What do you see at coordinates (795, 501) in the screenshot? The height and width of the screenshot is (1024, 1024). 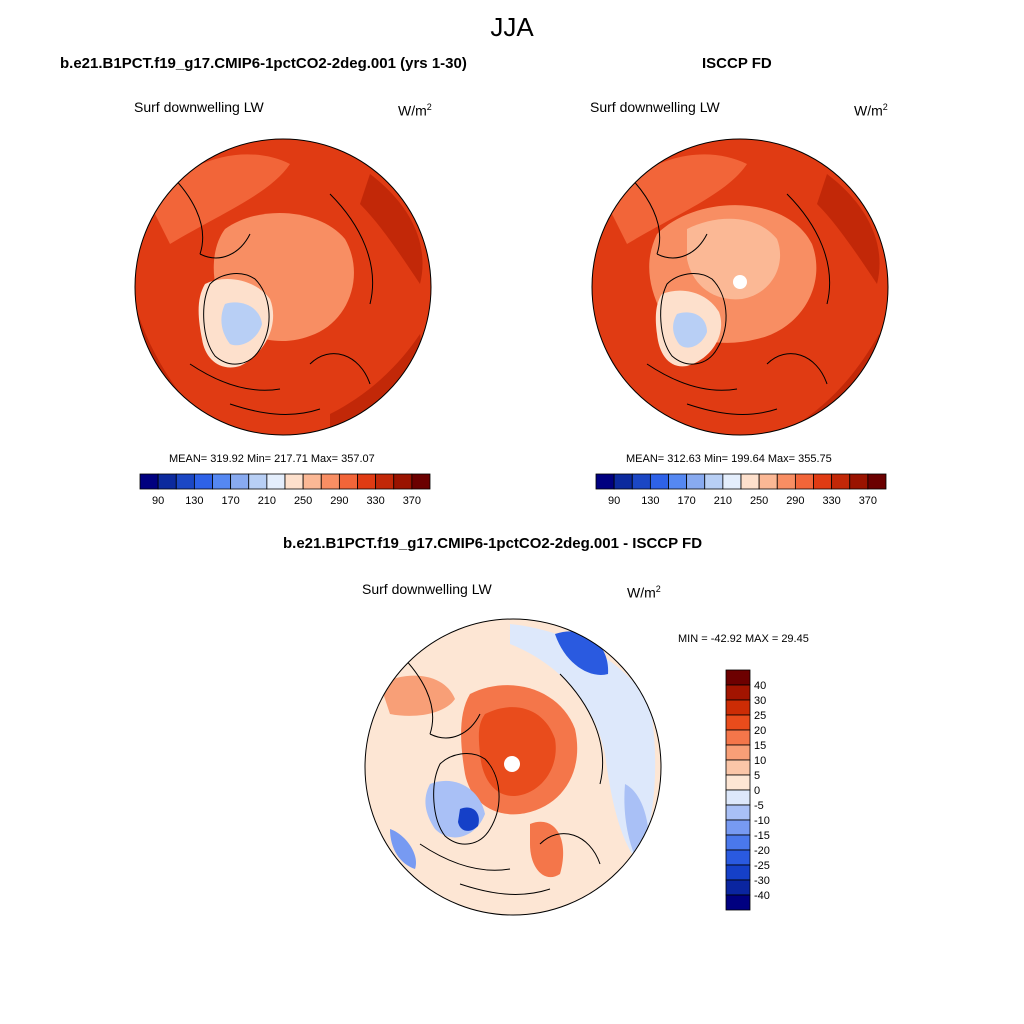 I see `obs-colorbar-tick-label: 290` at bounding box center [795, 501].